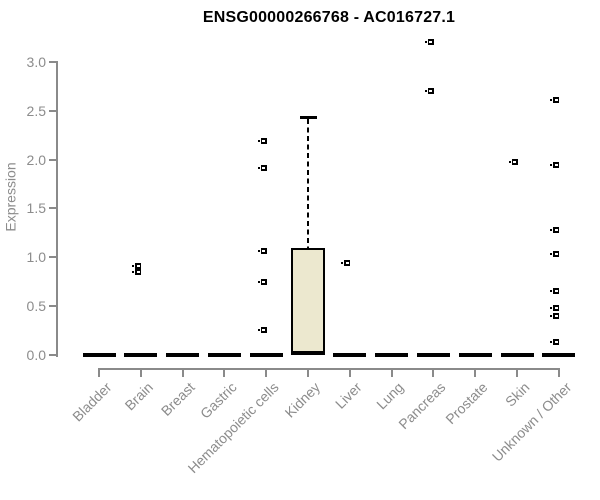 The height and width of the screenshot is (500, 600). I want to click on box-whisker-cap, so click(308, 118).